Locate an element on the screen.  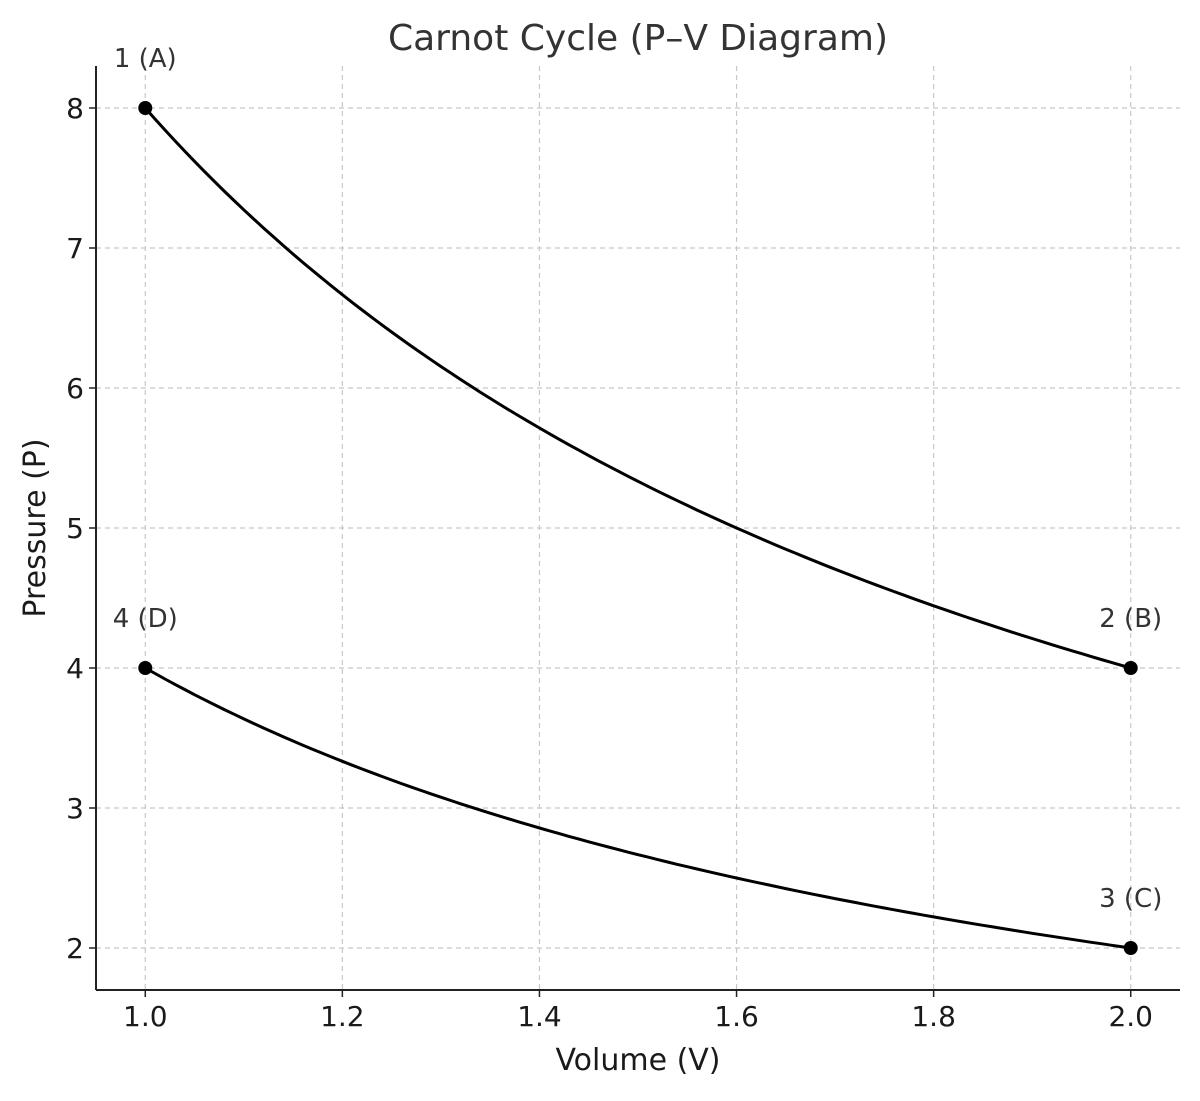
y-axis-label: Pressure (P) is located at coordinates (35, 527).